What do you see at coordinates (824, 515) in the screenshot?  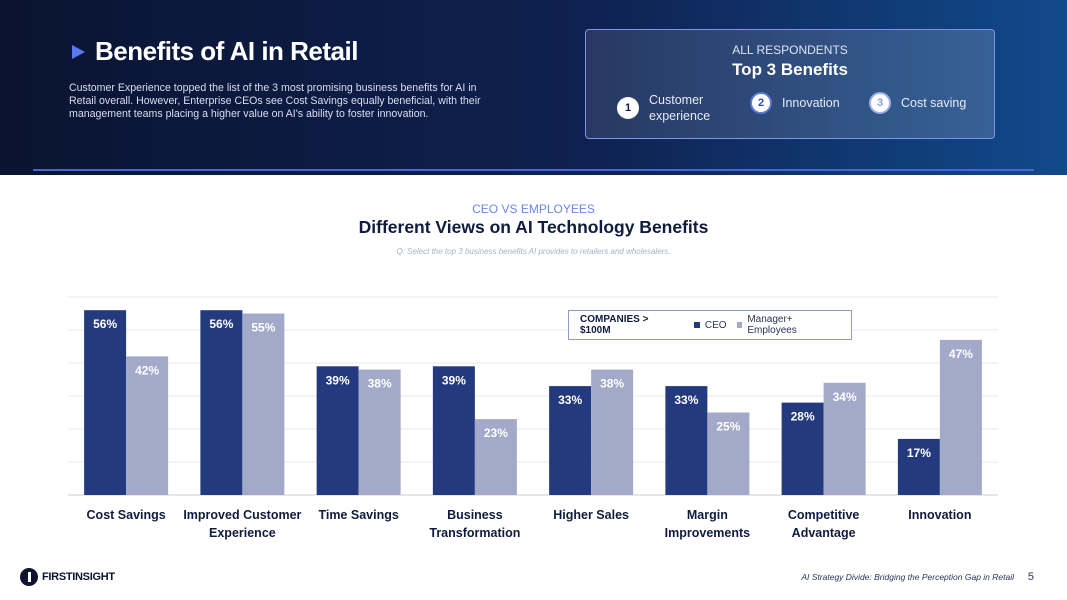 I see `category-label: Competitive` at bounding box center [824, 515].